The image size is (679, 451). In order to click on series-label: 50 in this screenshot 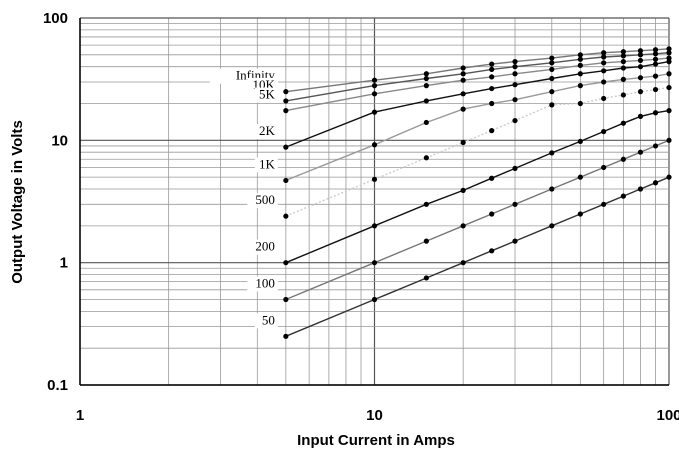, I will do `click(268, 319)`.